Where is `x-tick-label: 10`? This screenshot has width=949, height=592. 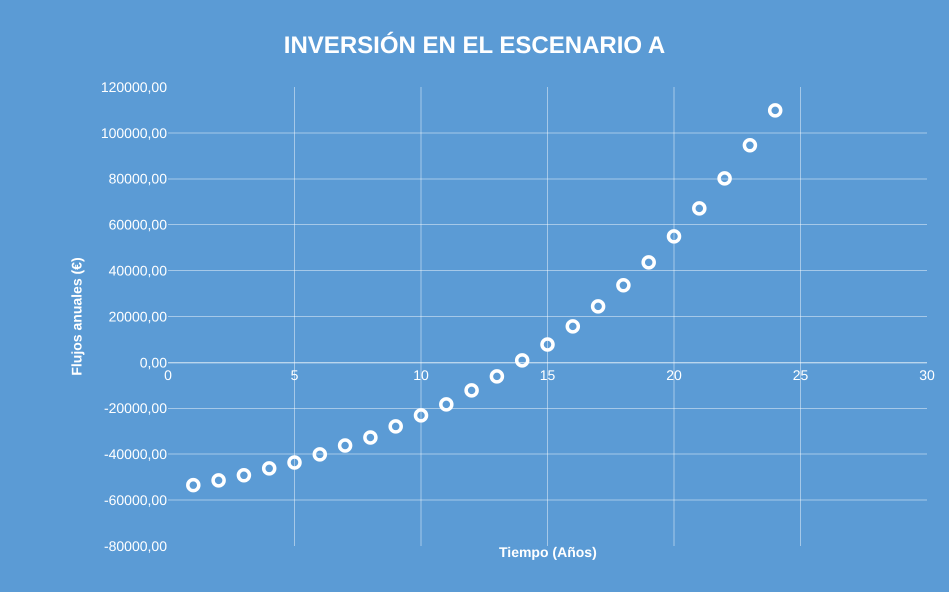
x-tick-label: 10 is located at coordinates (421, 375).